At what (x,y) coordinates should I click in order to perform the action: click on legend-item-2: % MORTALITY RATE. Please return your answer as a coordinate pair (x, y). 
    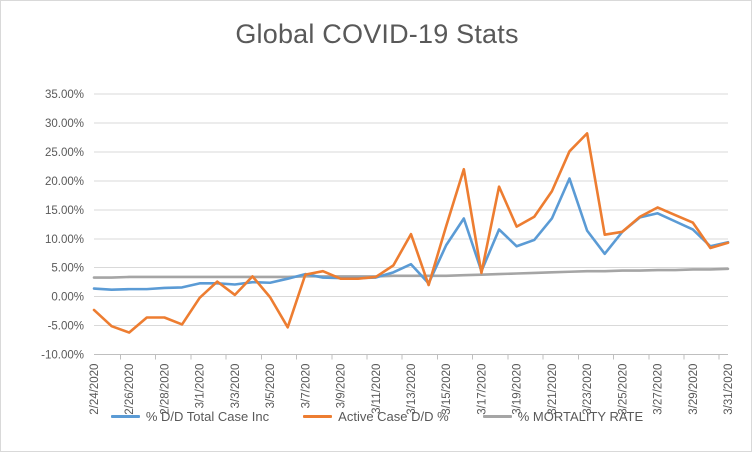
    Looking at the image, I should click on (563, 416).